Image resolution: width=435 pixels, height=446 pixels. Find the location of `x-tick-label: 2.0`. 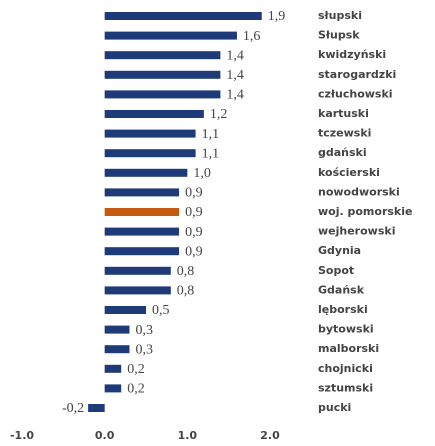

x-tick-label: 2.0 is located at coordinates (270, 435).